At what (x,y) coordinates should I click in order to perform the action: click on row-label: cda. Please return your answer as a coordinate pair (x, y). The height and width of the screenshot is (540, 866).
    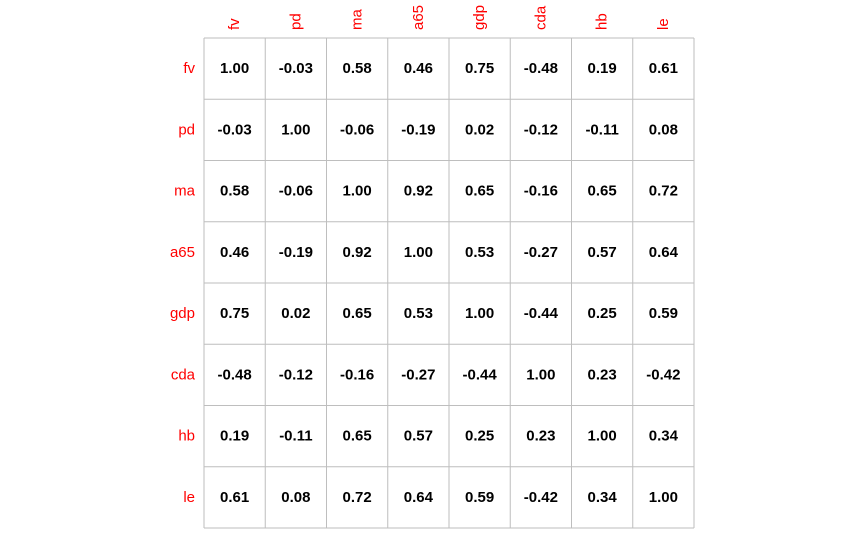
    Looking at the image, I should click on (183, 374).